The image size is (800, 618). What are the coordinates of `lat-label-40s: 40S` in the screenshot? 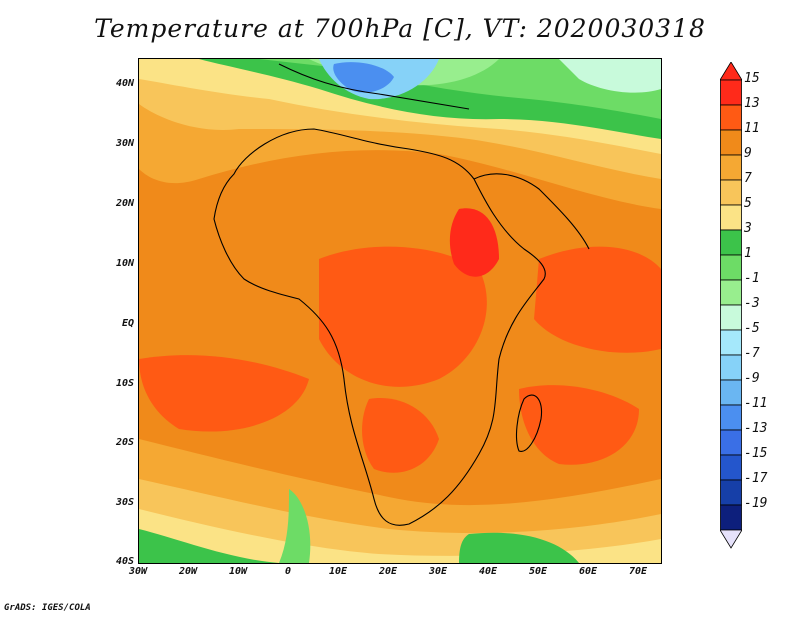 It's located at (124, 561).